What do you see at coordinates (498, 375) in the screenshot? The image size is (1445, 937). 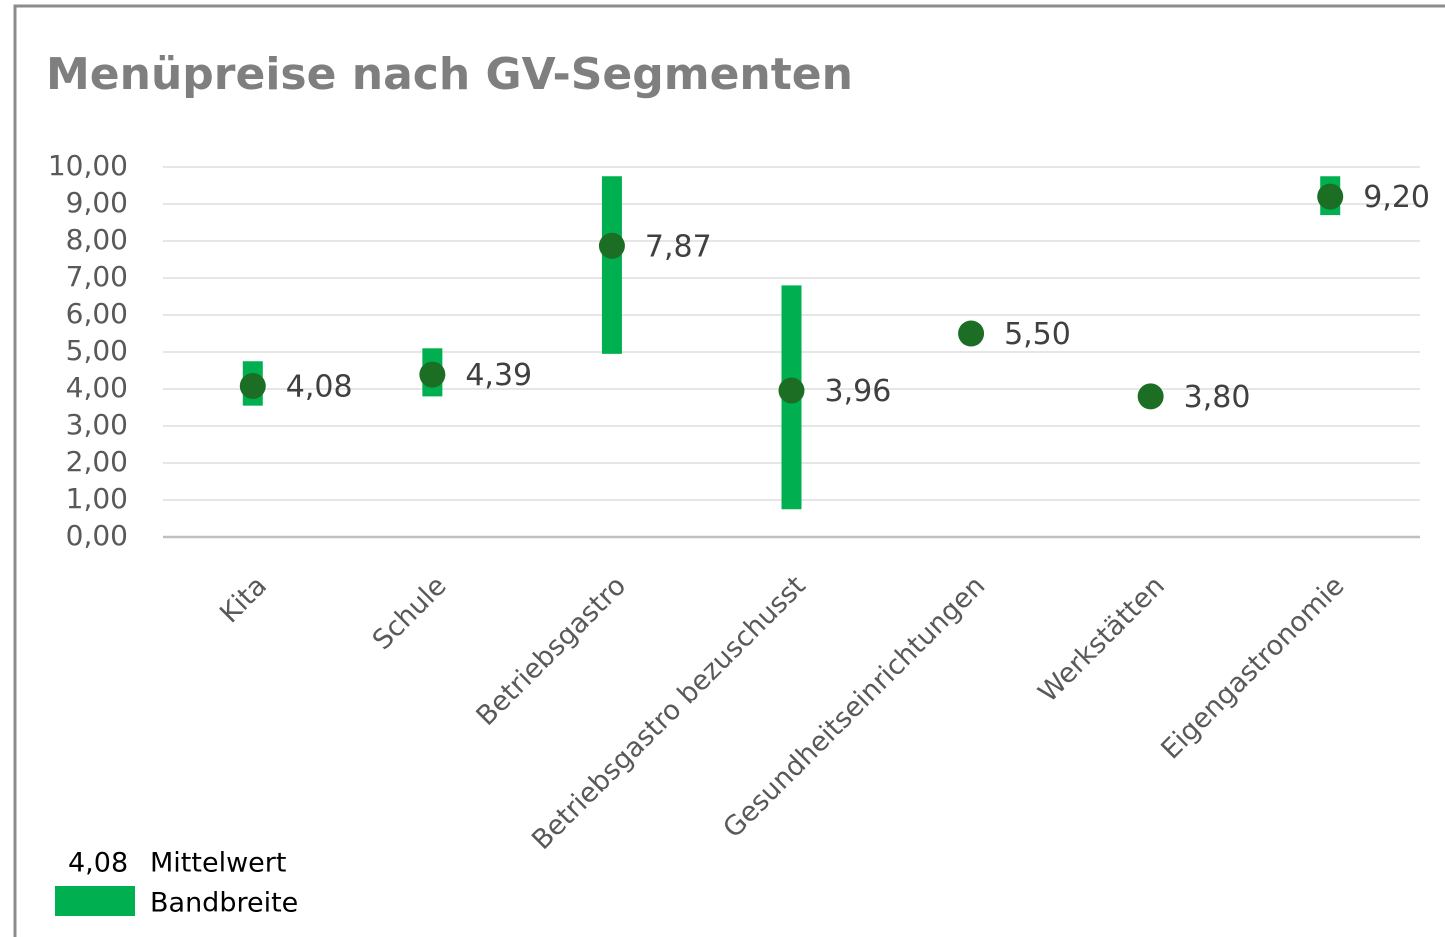 I see `data-label: 4,39` at bounding box center [498, 375].